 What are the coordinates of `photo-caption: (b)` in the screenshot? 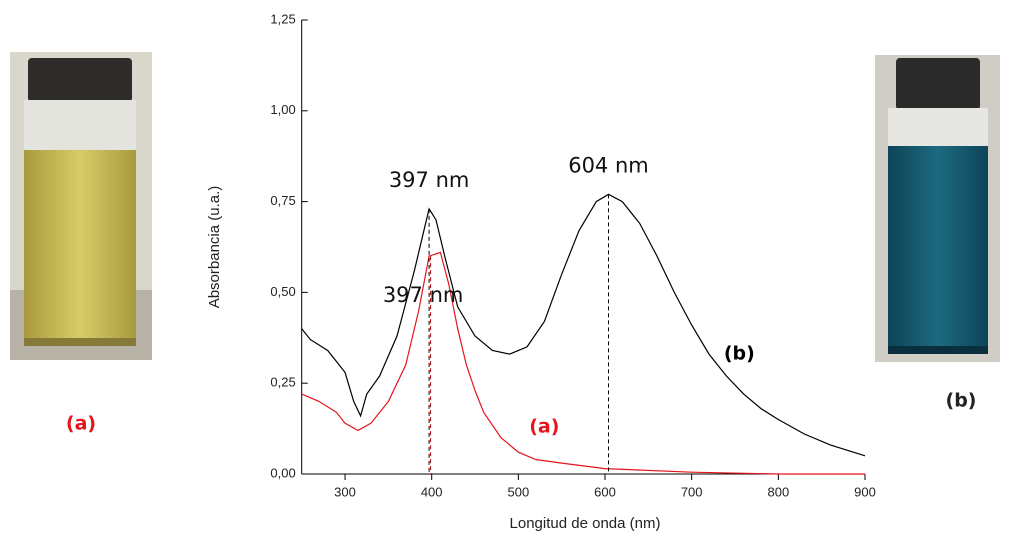 It's located at (961, 401).